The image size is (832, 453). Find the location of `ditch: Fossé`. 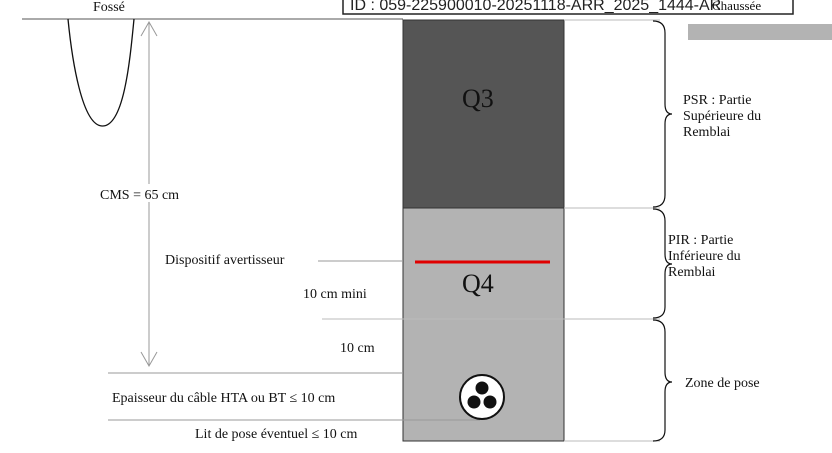

ditch: Fossé is located at coordinates (101, 63).